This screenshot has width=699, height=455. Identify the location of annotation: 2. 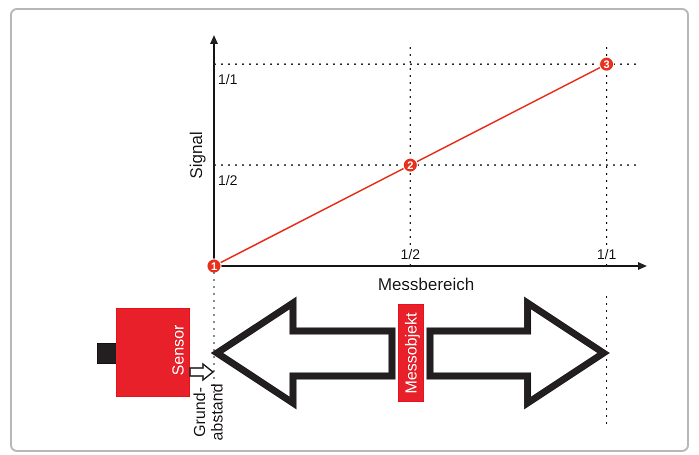
(410, 166).